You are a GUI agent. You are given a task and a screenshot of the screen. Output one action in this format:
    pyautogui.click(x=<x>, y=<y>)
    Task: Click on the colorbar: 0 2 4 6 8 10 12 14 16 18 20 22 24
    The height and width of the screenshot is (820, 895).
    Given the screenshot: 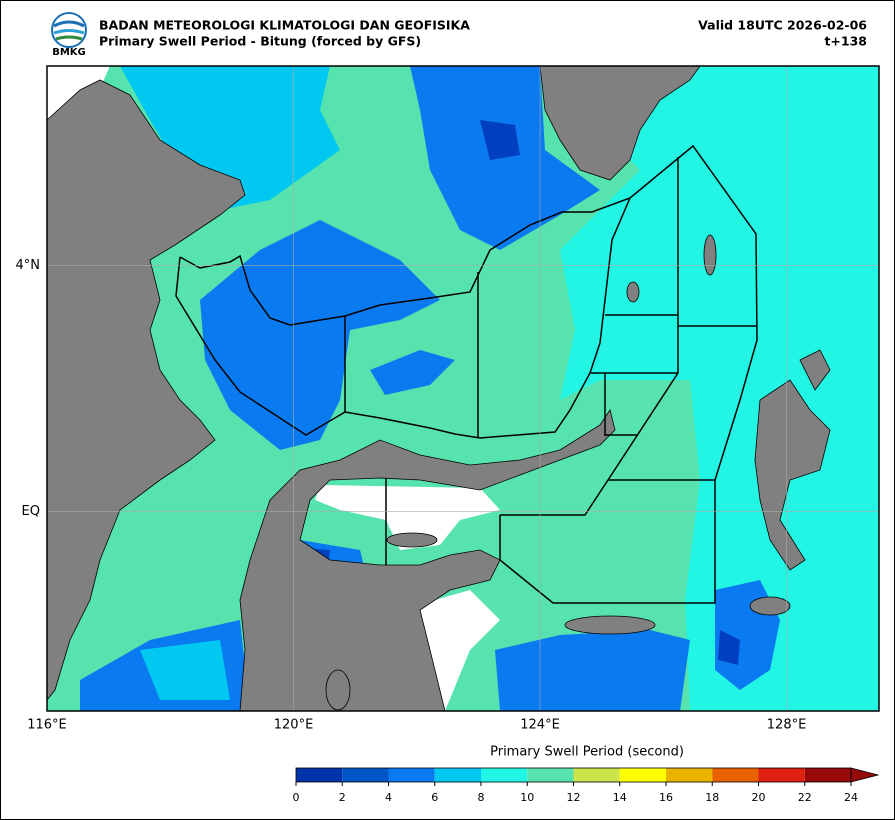 What is the action you would take?
    pyautogui.click(x=586, y=785)
    